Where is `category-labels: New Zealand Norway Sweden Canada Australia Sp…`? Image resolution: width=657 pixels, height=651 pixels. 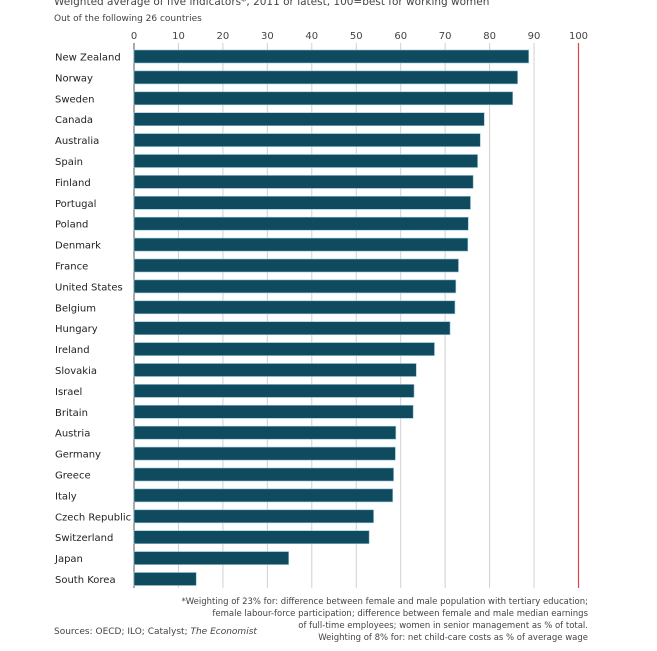
category-labels: New Zealand Norway Sweden Canada Australia Sp… is located at coordinates (92, 320).